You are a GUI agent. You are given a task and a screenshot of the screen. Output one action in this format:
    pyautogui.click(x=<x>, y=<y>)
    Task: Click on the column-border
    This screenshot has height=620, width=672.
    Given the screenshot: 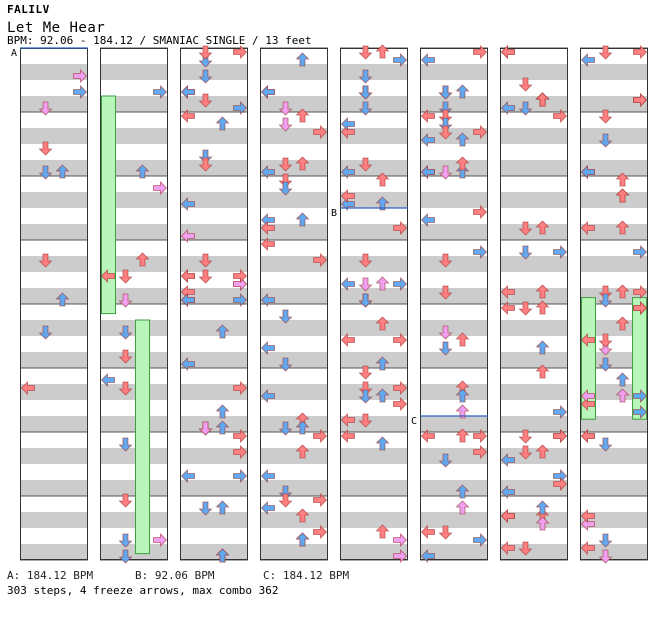 What is the action you would take?
    pyautogui.click(x=214, y=304)
    